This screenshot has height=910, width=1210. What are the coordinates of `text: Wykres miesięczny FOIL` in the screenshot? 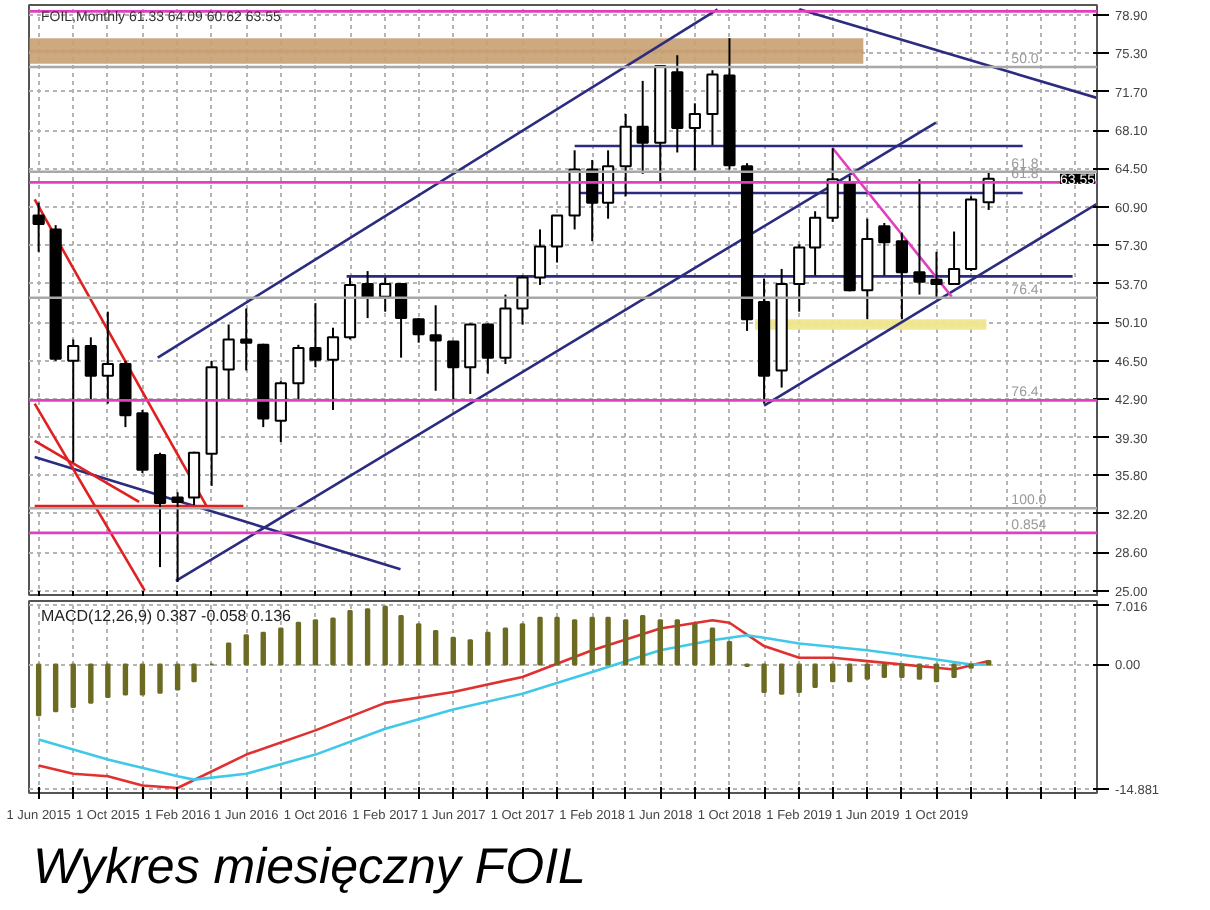 It's located at (309, 867).